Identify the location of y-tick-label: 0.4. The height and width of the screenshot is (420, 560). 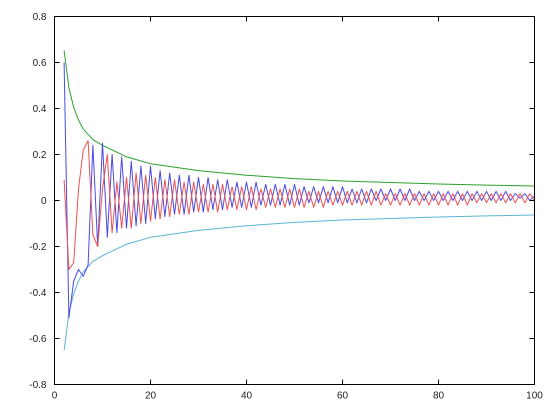
(40, 109).